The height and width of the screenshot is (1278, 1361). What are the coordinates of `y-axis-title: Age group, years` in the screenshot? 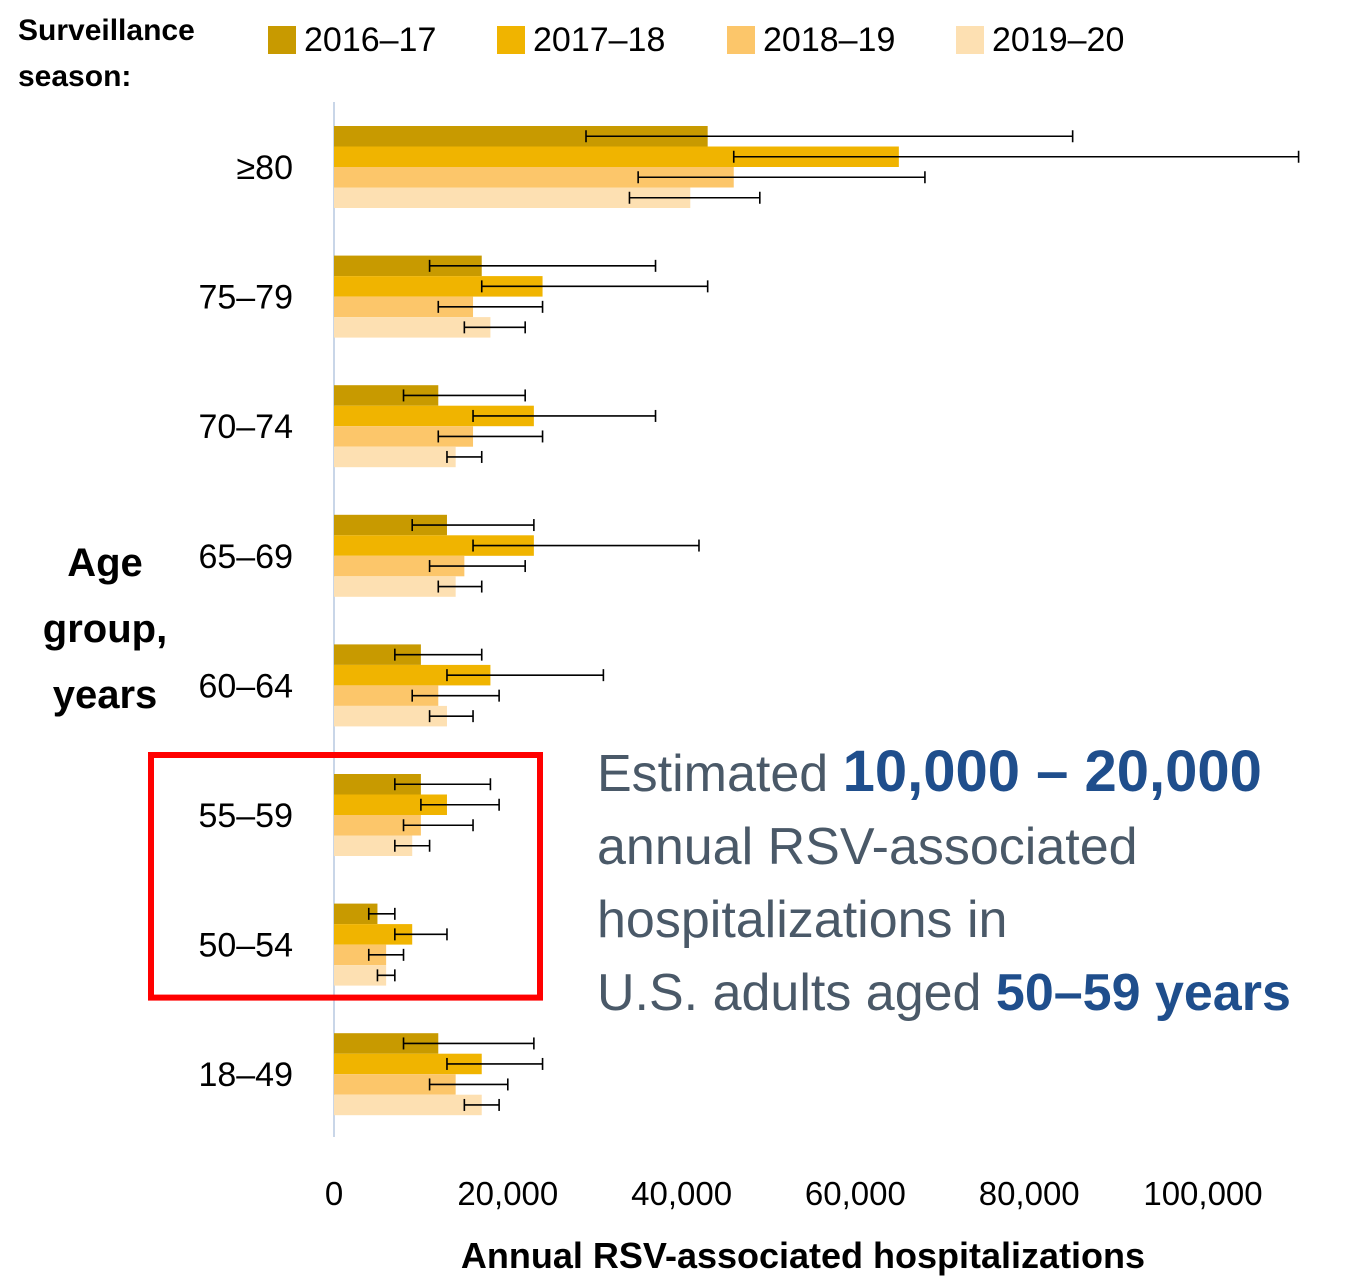 It's located at (105, 629).